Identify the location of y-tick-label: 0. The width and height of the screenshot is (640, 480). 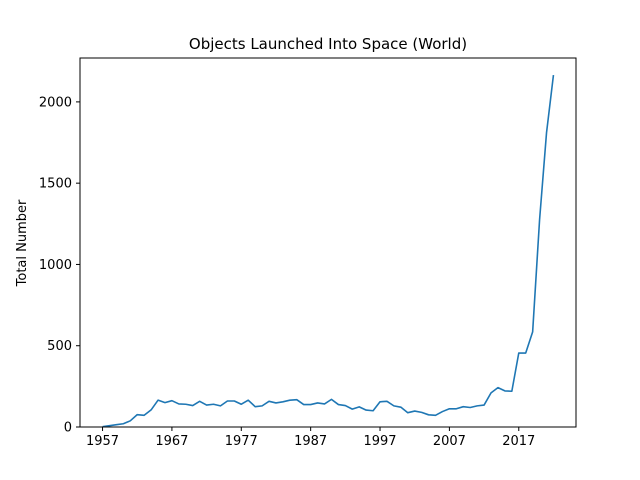
(68, 428).